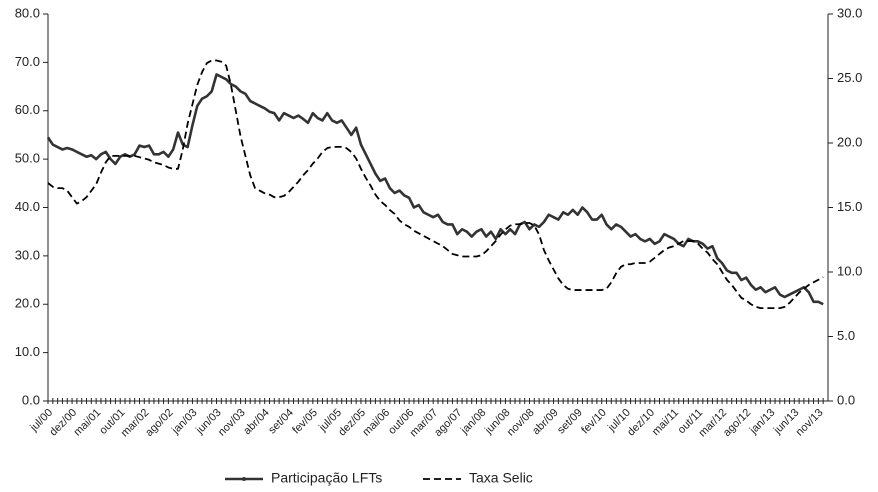 This screenshot has height=492, width=878. I want to click on y-tick-label: 0.0, so click(31, 399).